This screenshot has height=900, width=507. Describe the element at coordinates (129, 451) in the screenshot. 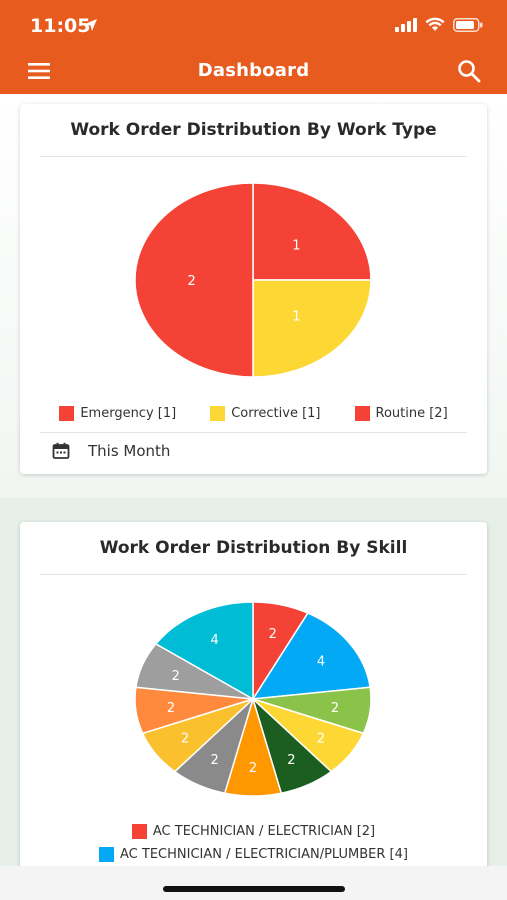

I see `period-label: This Month` at that location.